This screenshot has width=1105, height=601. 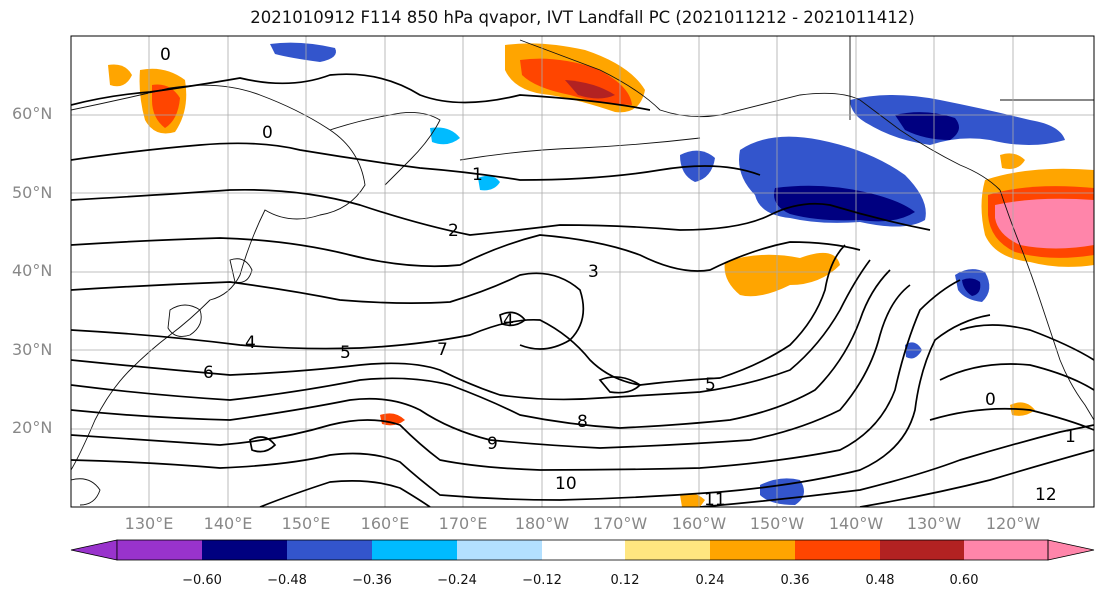 What do you see at coordinates (149, 523) in the screenshot?
I see `lon-label: 130°E` at bounding box center [149, 523].